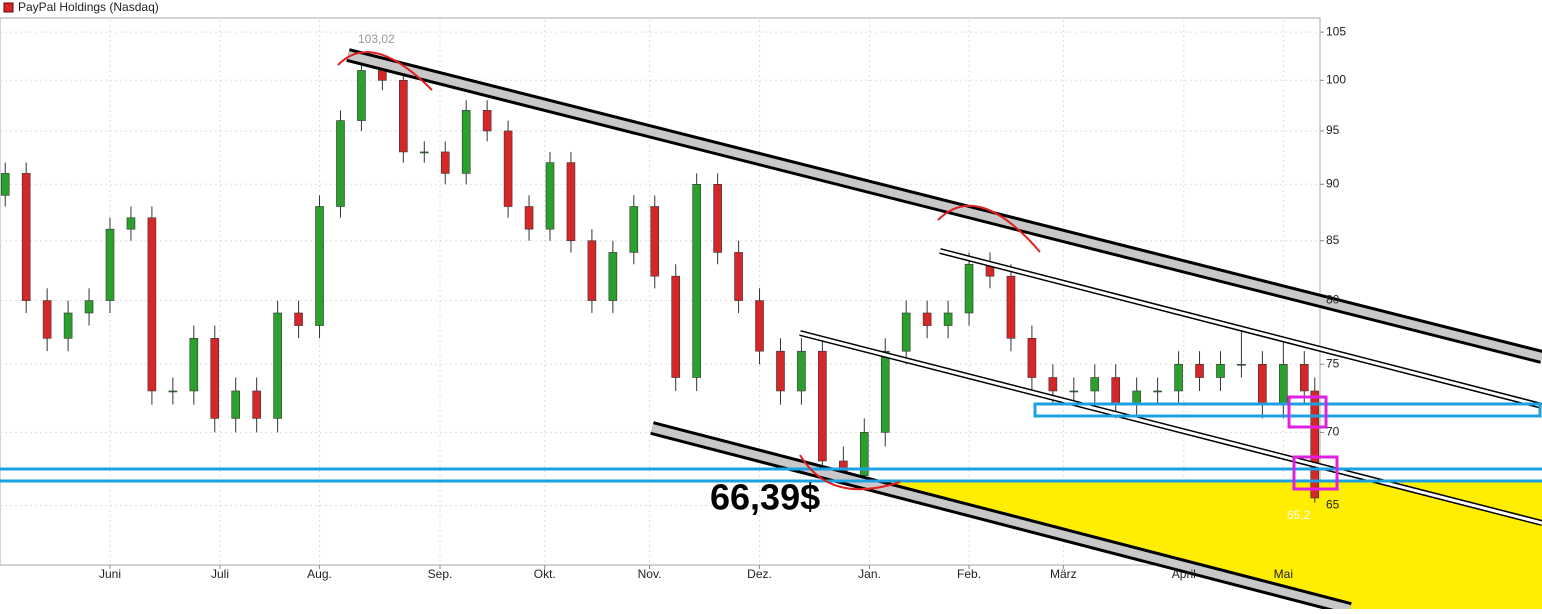 Image resolution: width=1542 pixels, height=614 pixels. Describe the element at coordinates (1283, 574) in the screenshot. I see `x-tick-label: Mai` at that location.